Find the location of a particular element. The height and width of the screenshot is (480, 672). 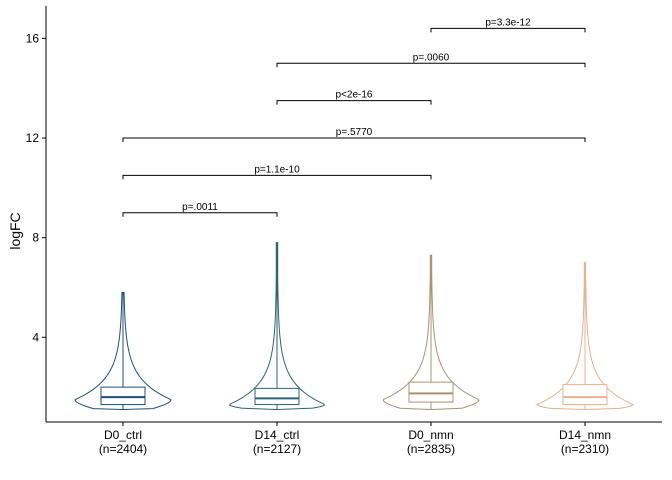

x-tick-label: D0_nmn is located at coordinates (430, 435).